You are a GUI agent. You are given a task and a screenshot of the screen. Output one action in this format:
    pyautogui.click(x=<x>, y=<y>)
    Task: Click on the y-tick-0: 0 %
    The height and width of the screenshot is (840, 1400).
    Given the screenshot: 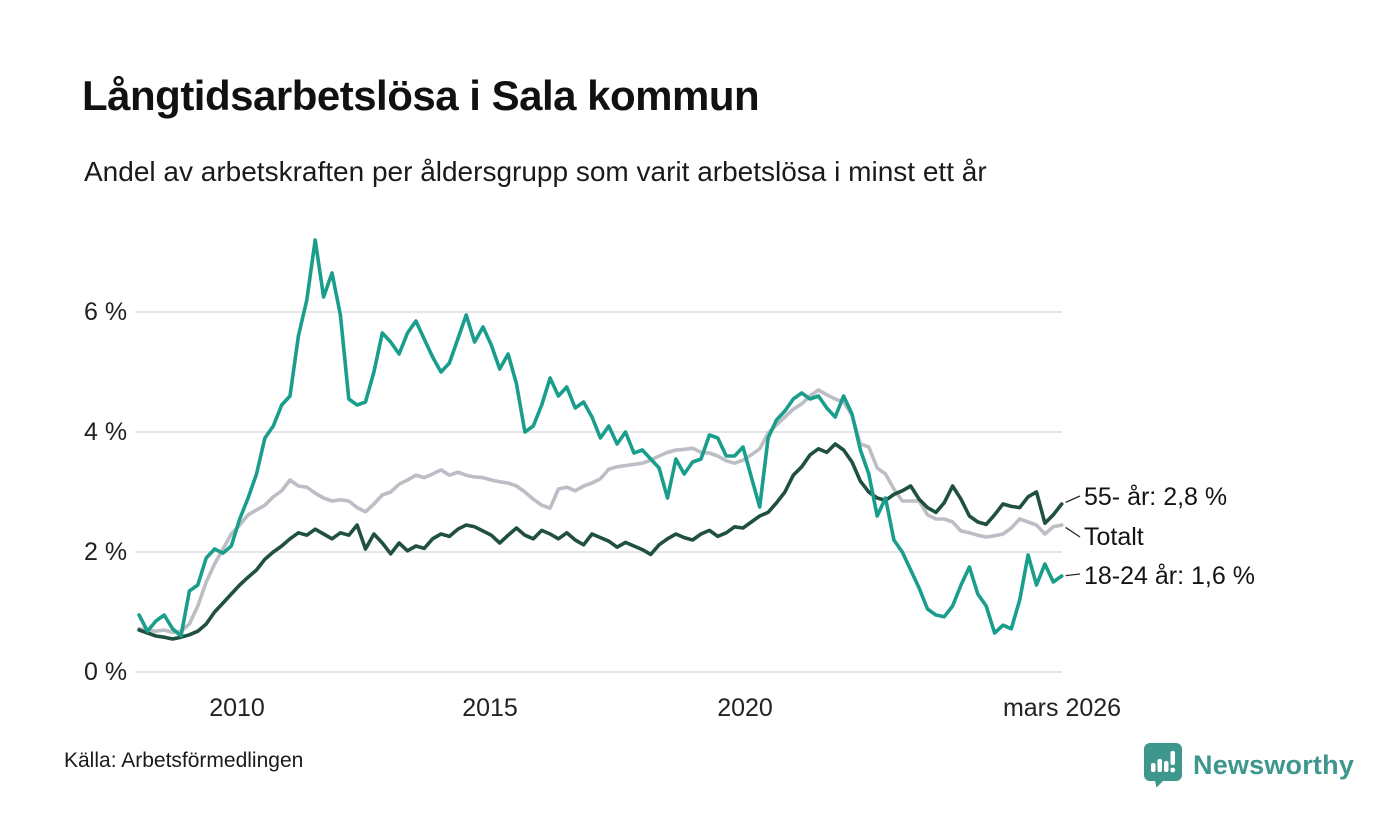 What is the action you would take?
    pyautogui.click(x=106, y=672)
    